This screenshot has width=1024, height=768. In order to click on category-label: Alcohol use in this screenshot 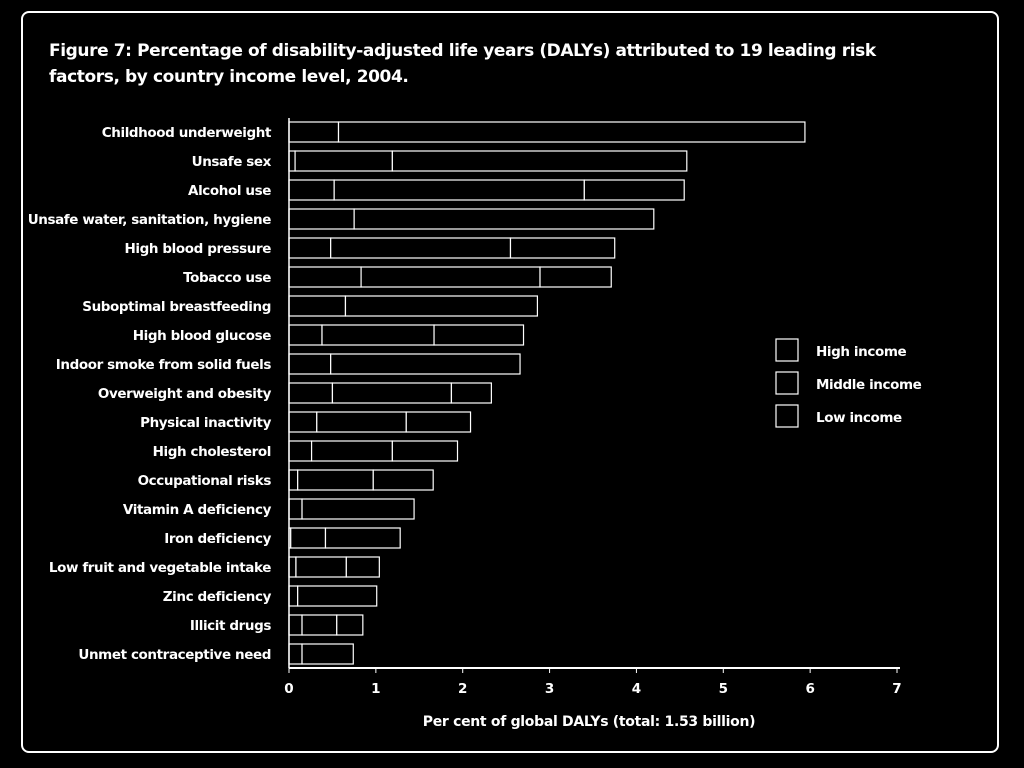, I will do `click(229, 191)`.